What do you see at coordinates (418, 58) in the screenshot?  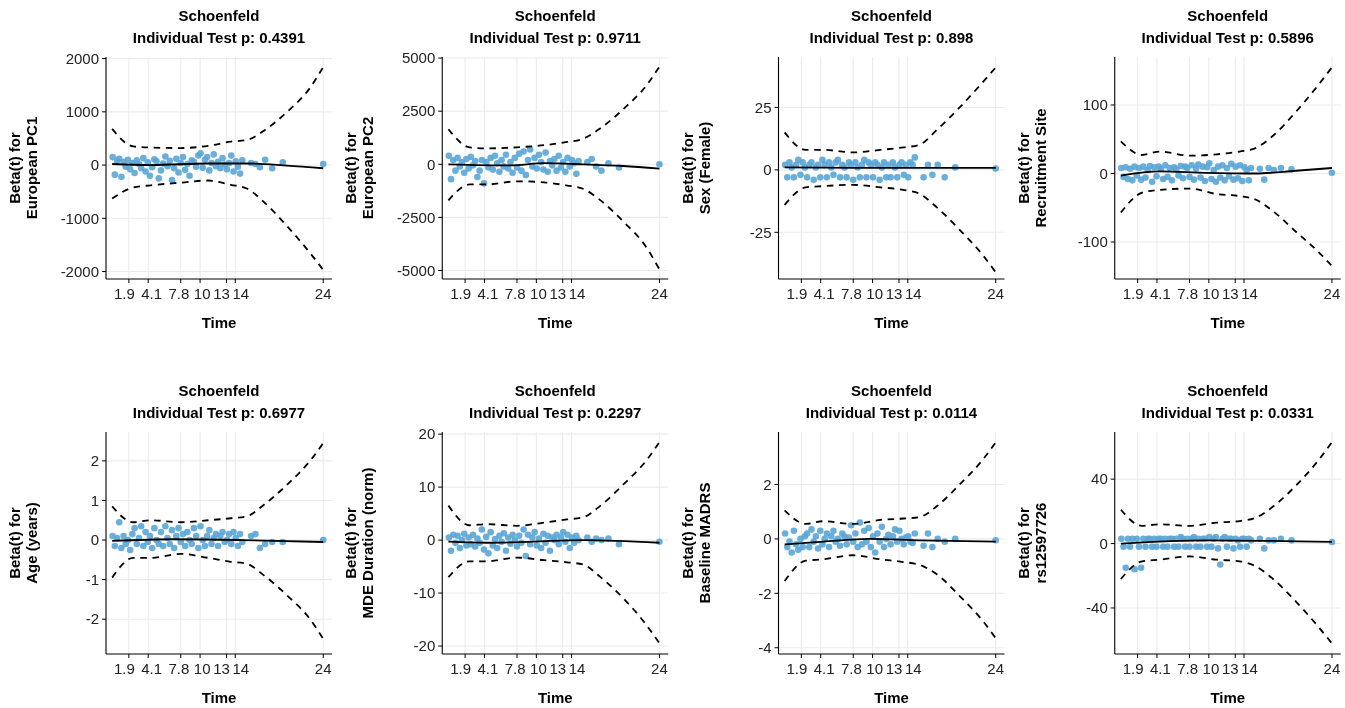 I see `y-tick-label: 5000` at bounding box center [418, 58].